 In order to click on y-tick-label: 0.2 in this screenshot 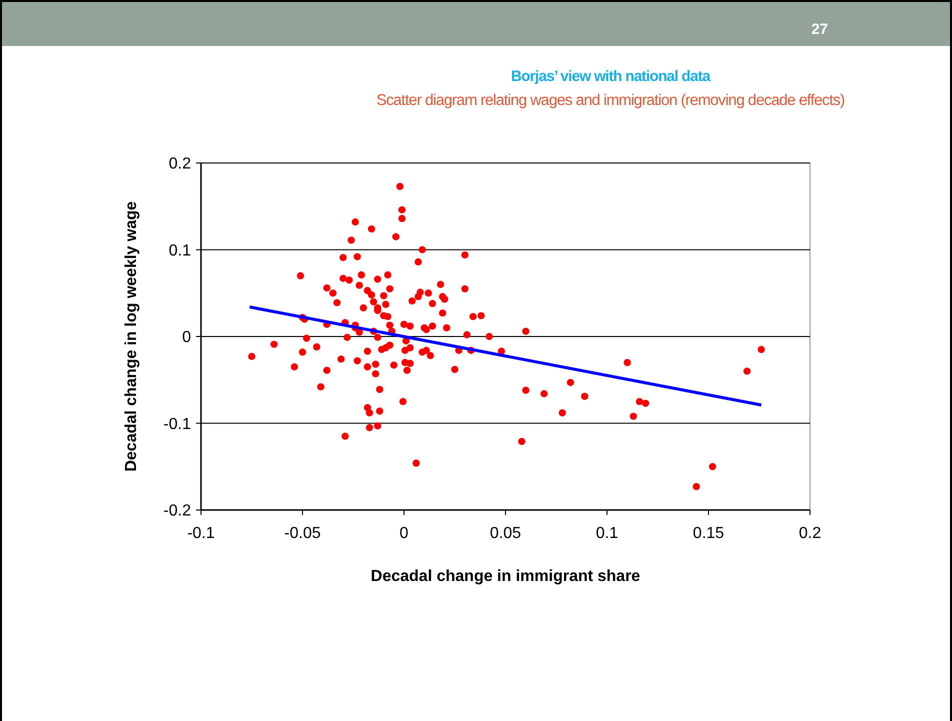, I will do `click(180, 164)`.